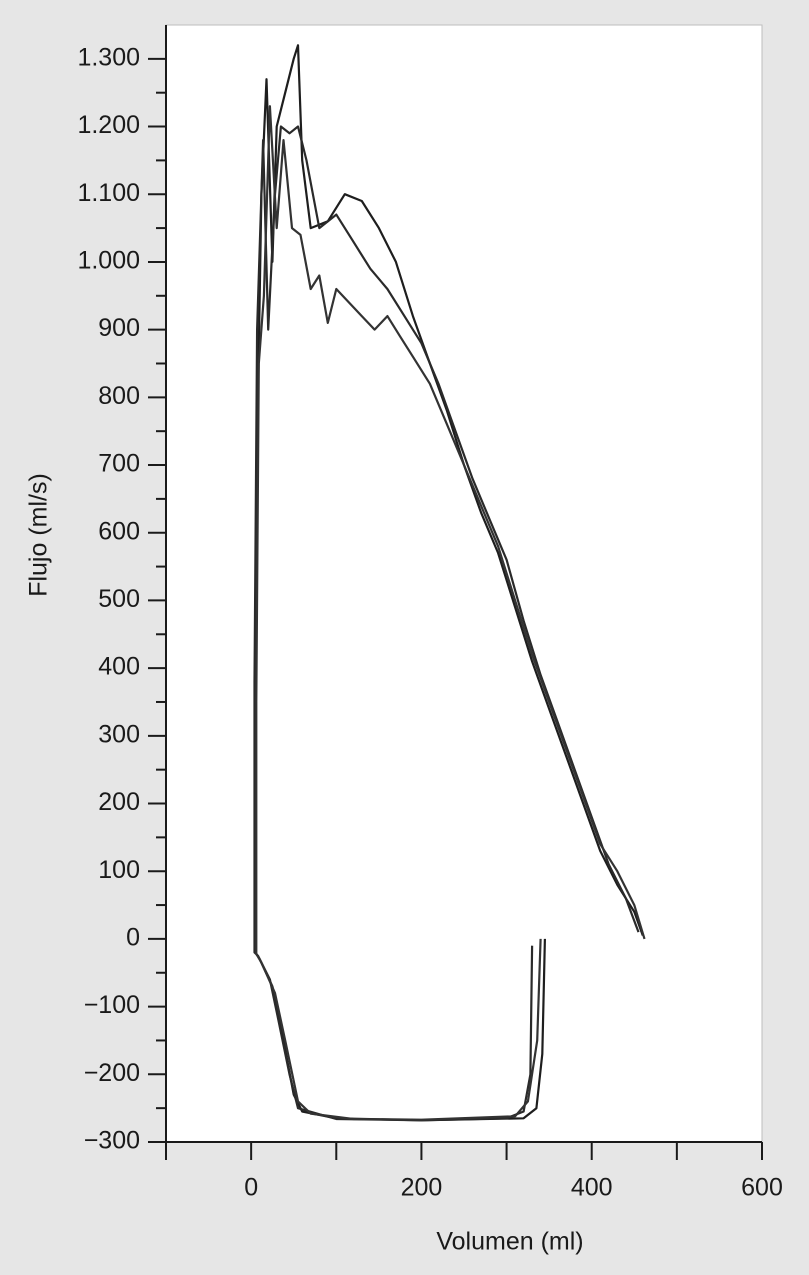 The image size is (809, 1275). What do you see at coordinates (119, 599) in the screenshot?
I see `y-tick-label: 500` at bounding box center [119, 599].